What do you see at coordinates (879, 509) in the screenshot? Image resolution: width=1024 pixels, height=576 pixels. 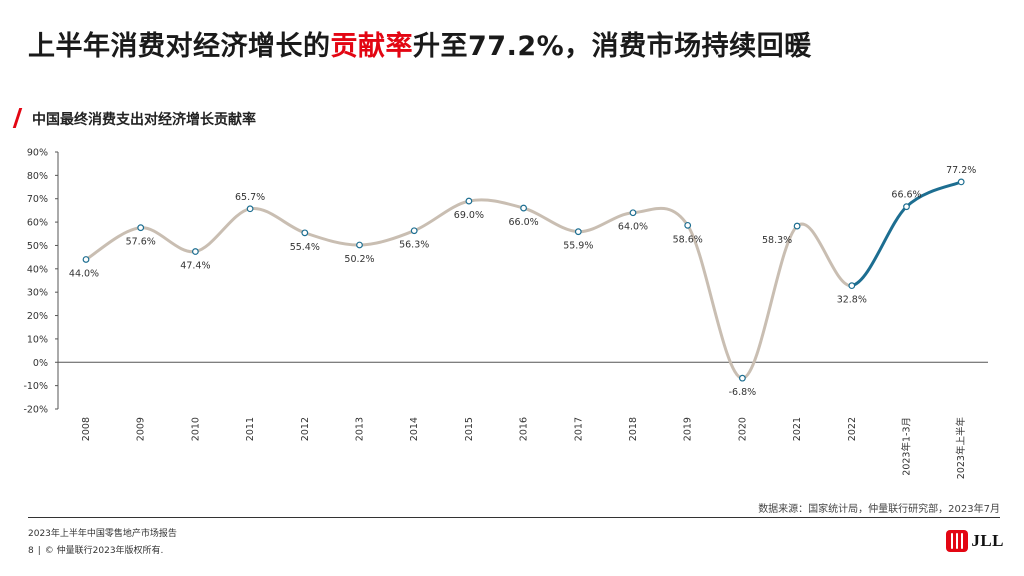 I see `data-source-note: 数据来源：国家统计局，仲量联行研究部，2023年7月` at bounding box center [879, 509].